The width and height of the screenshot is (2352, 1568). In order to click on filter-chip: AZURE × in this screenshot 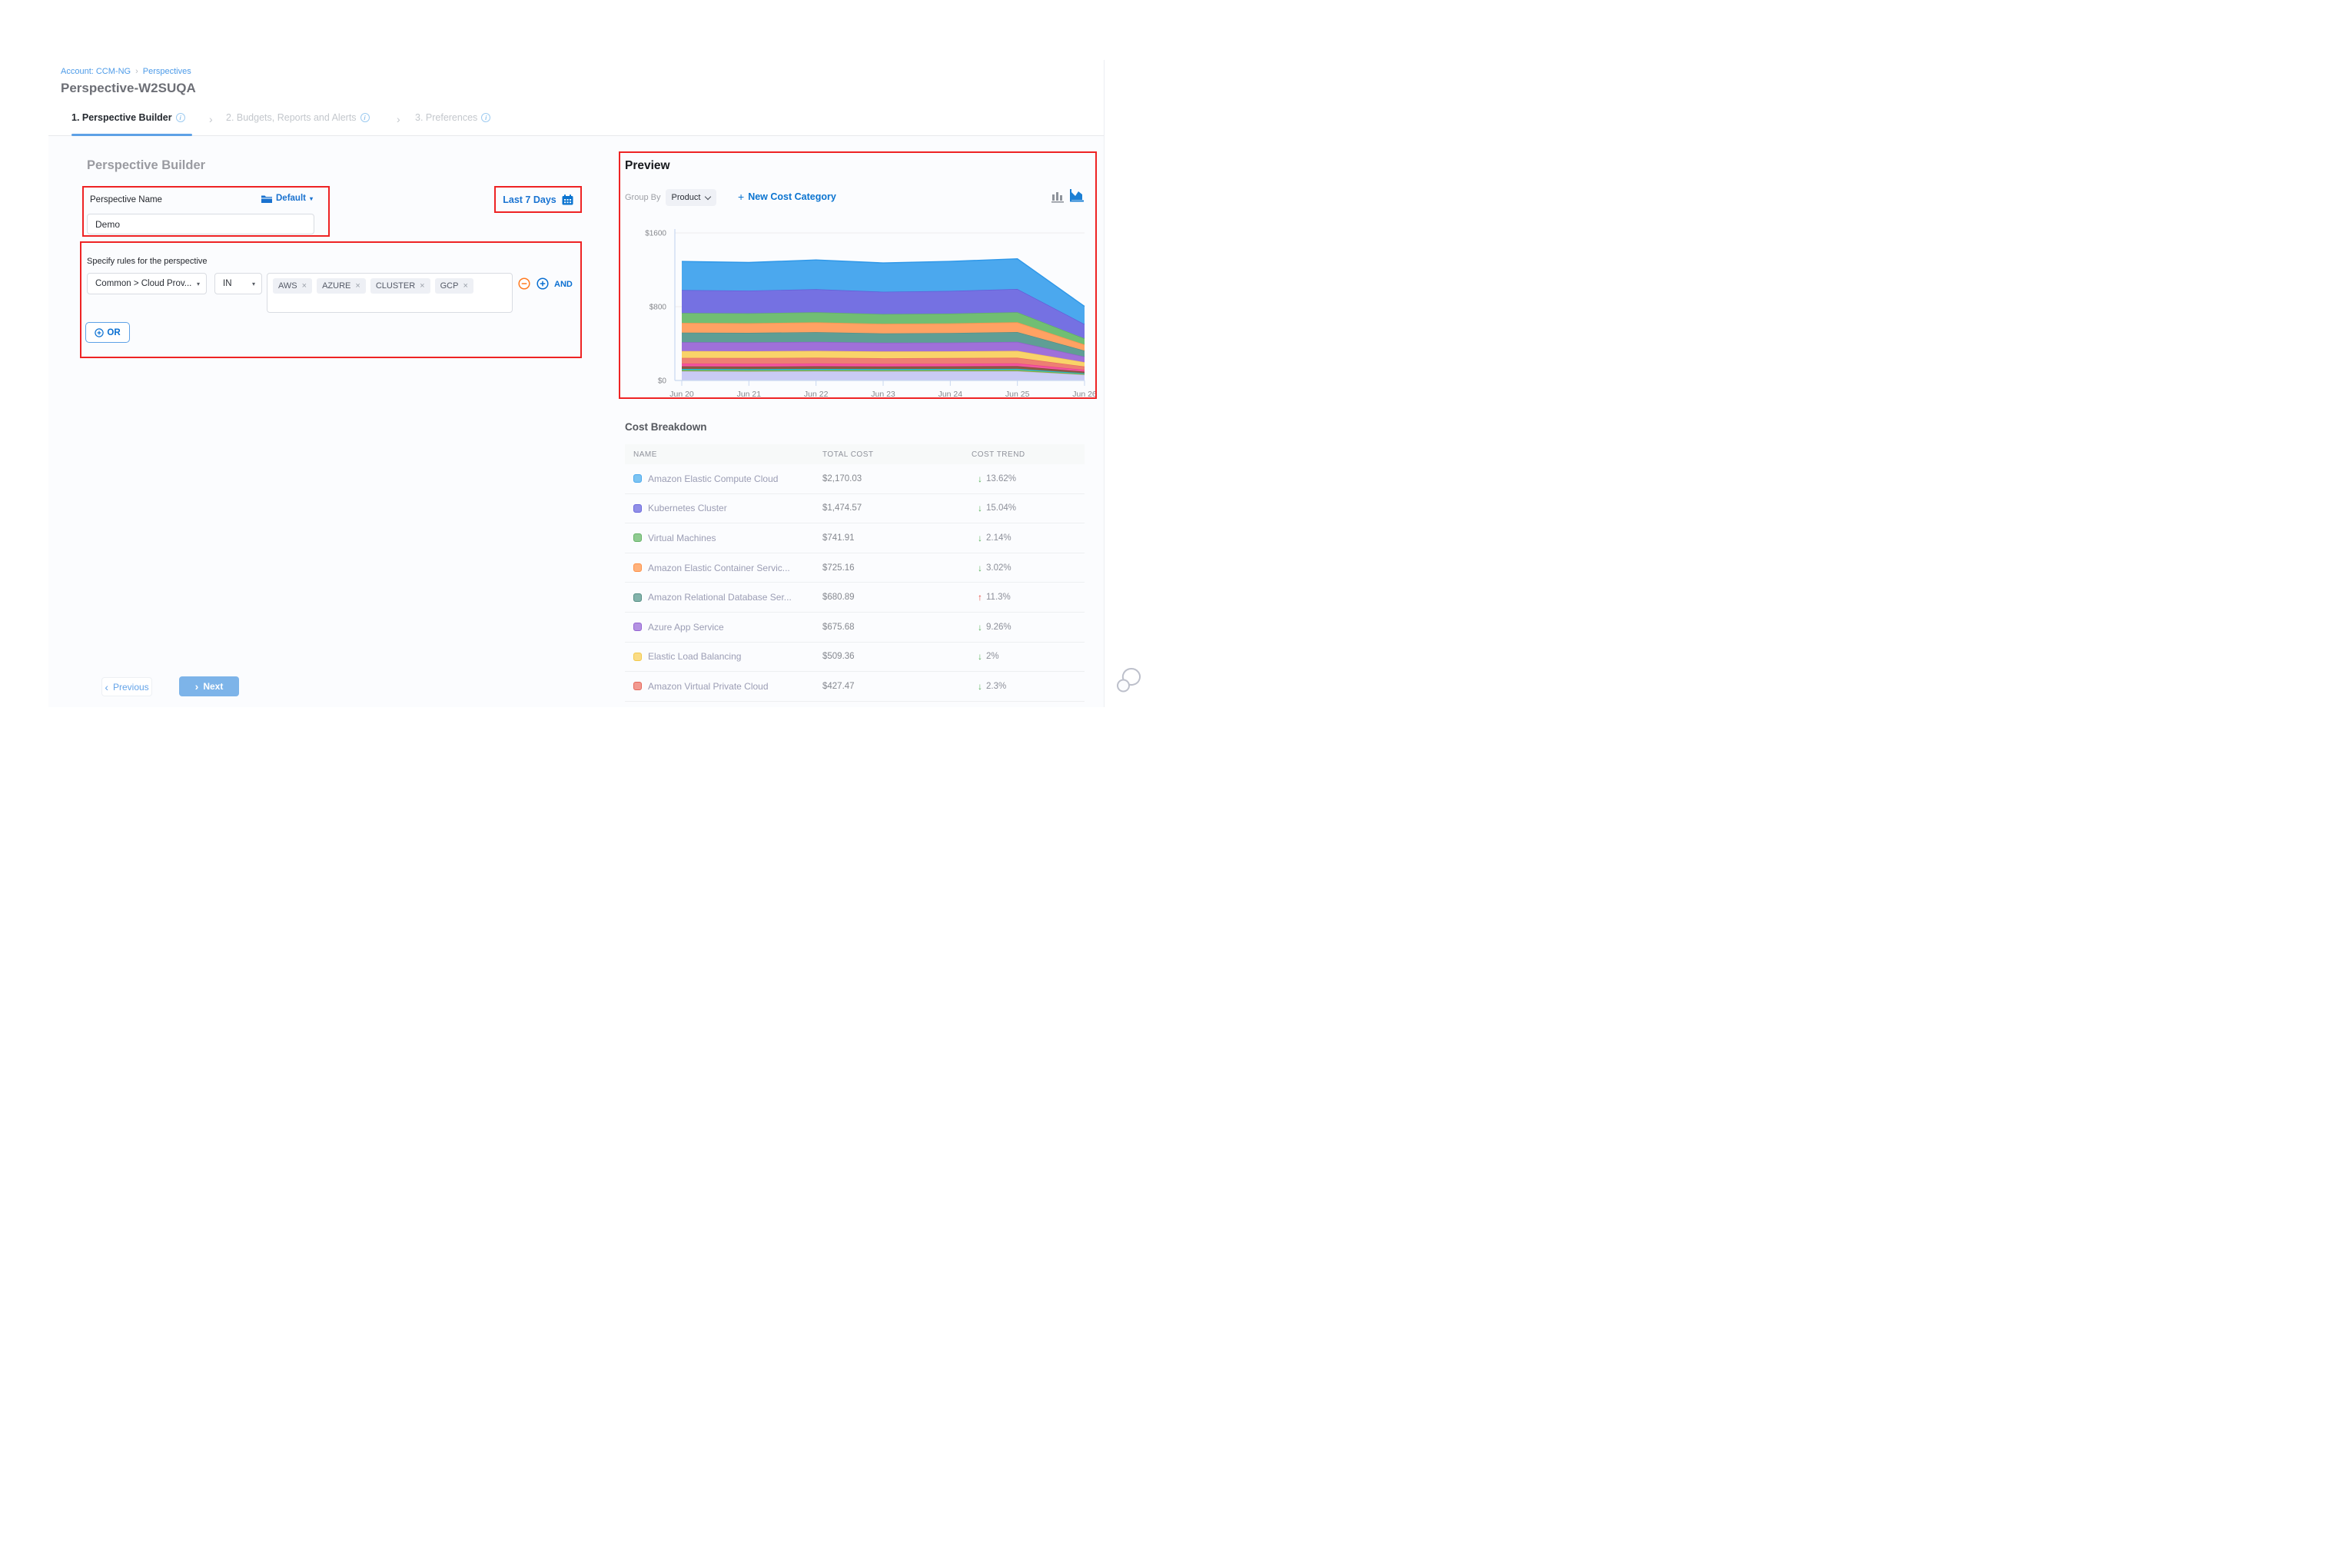, I will do `click(341, 286)`.